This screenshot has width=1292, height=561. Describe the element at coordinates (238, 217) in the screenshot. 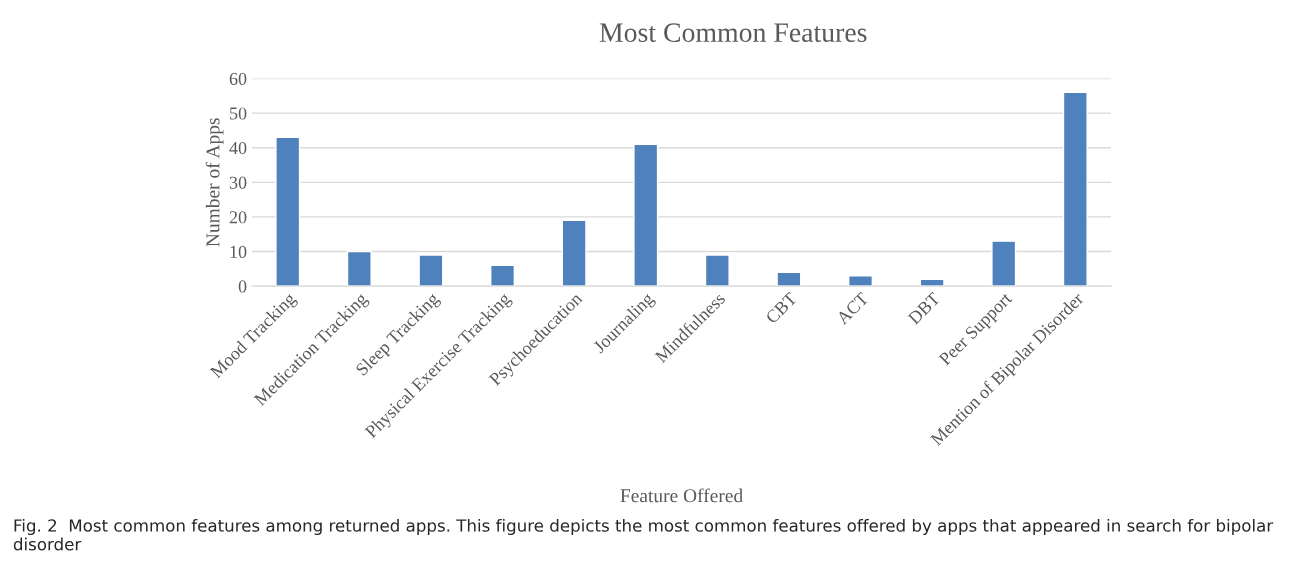

I see `y-tick-label: 20` at that location.